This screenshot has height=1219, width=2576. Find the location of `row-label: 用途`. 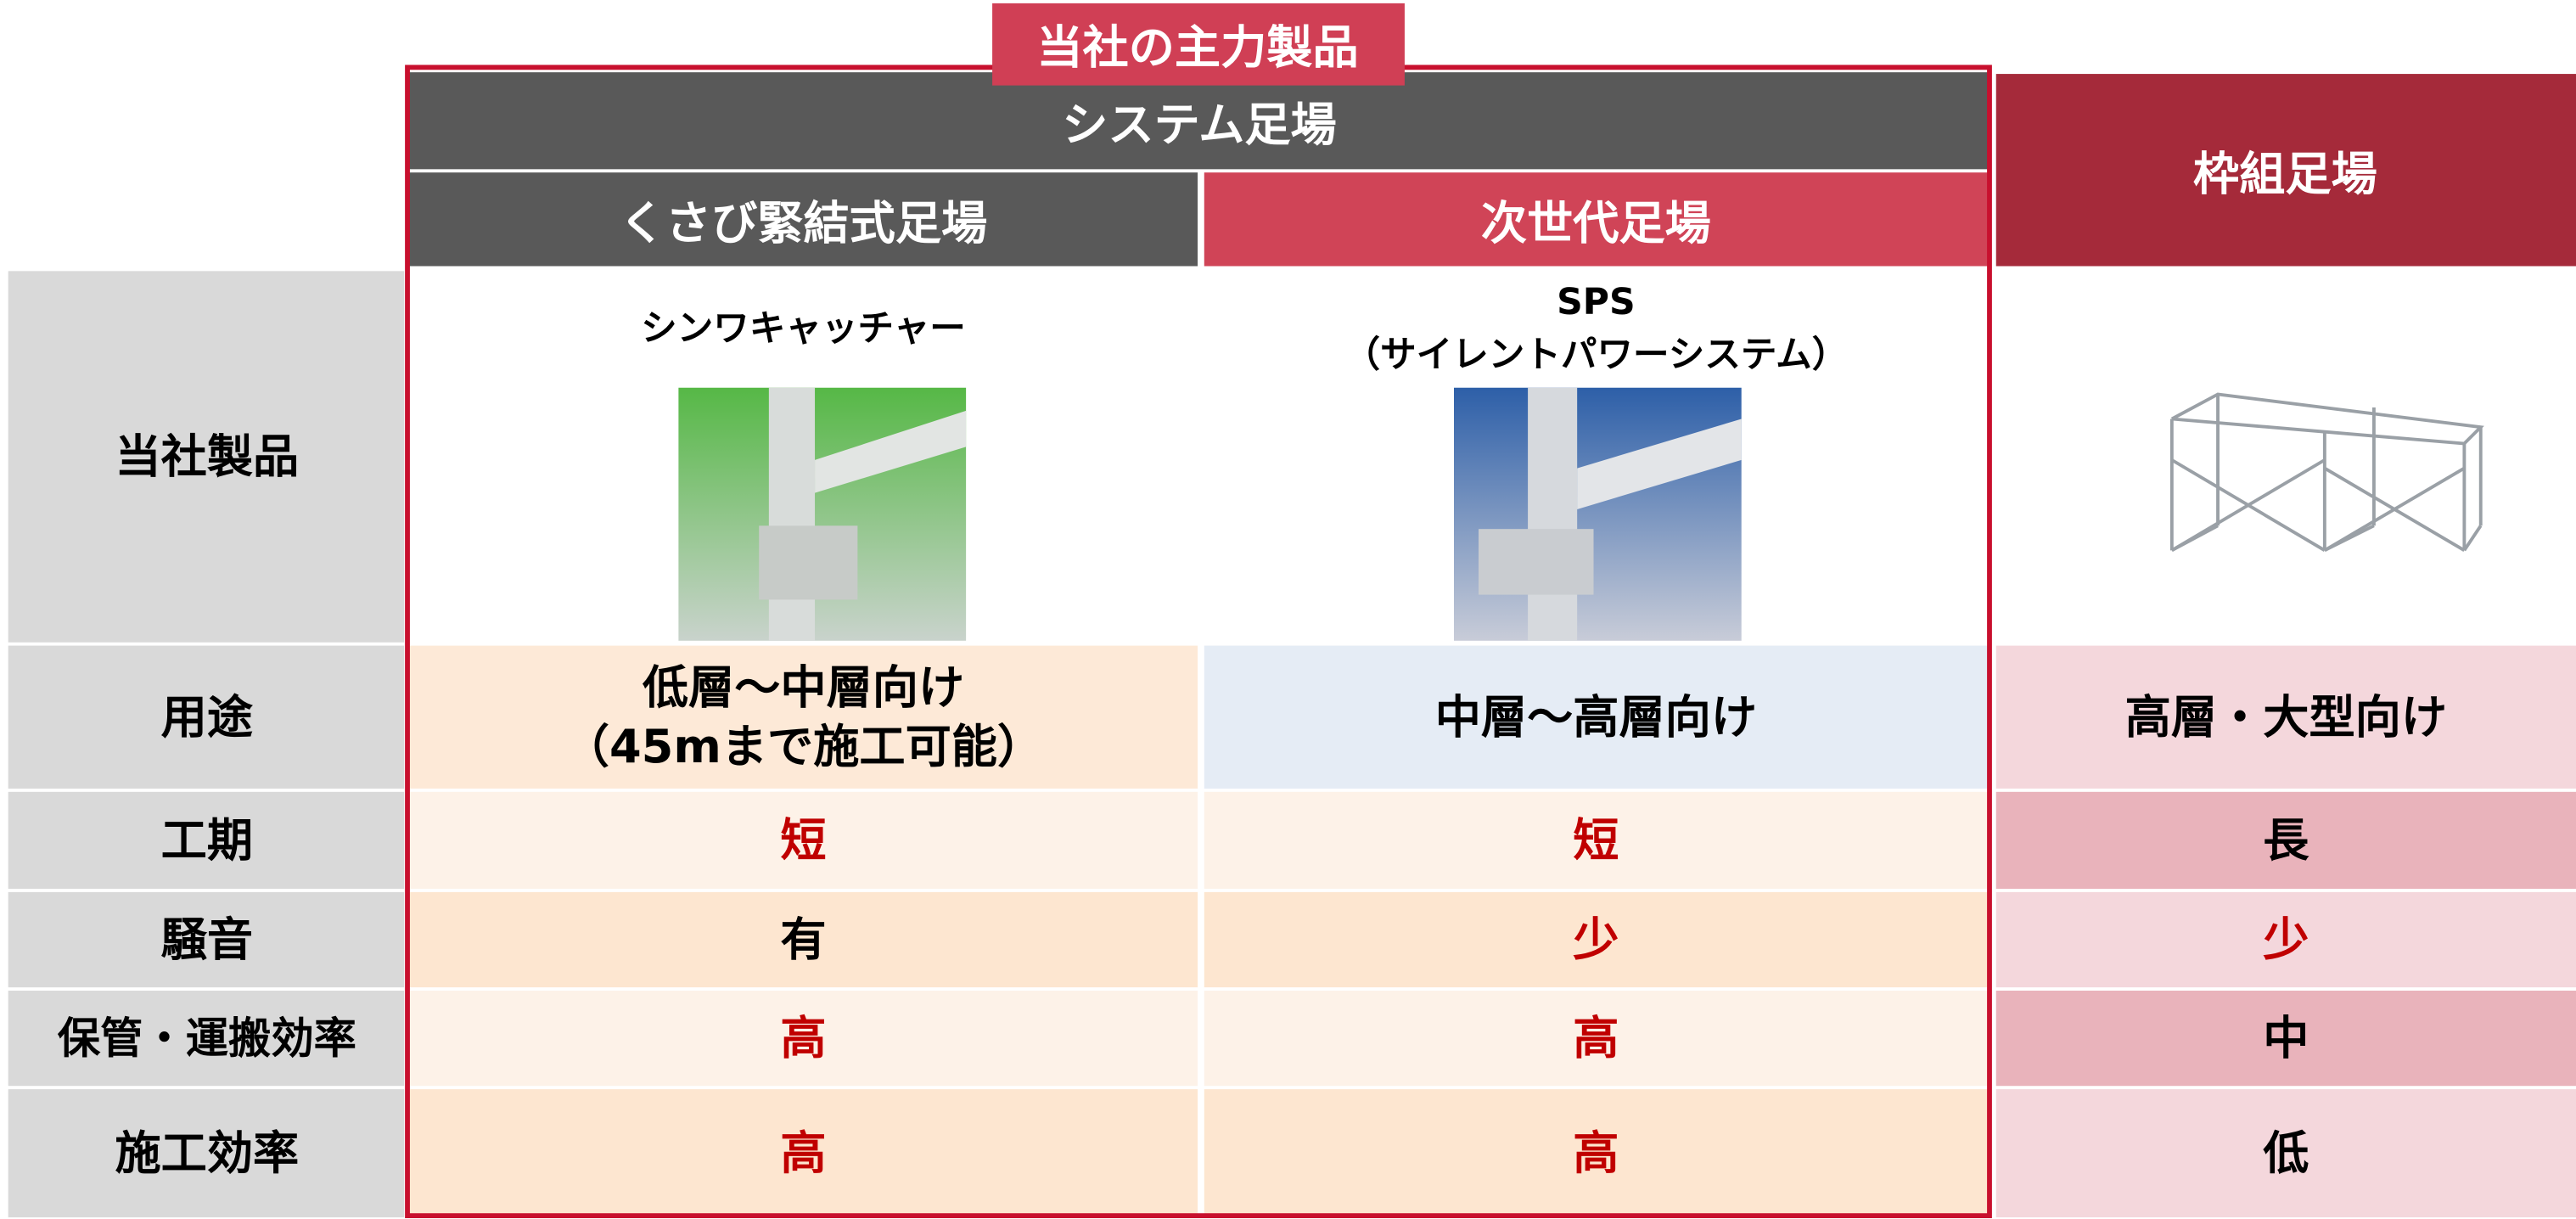

row-label: 用途 is located at coordinates (207, 717).